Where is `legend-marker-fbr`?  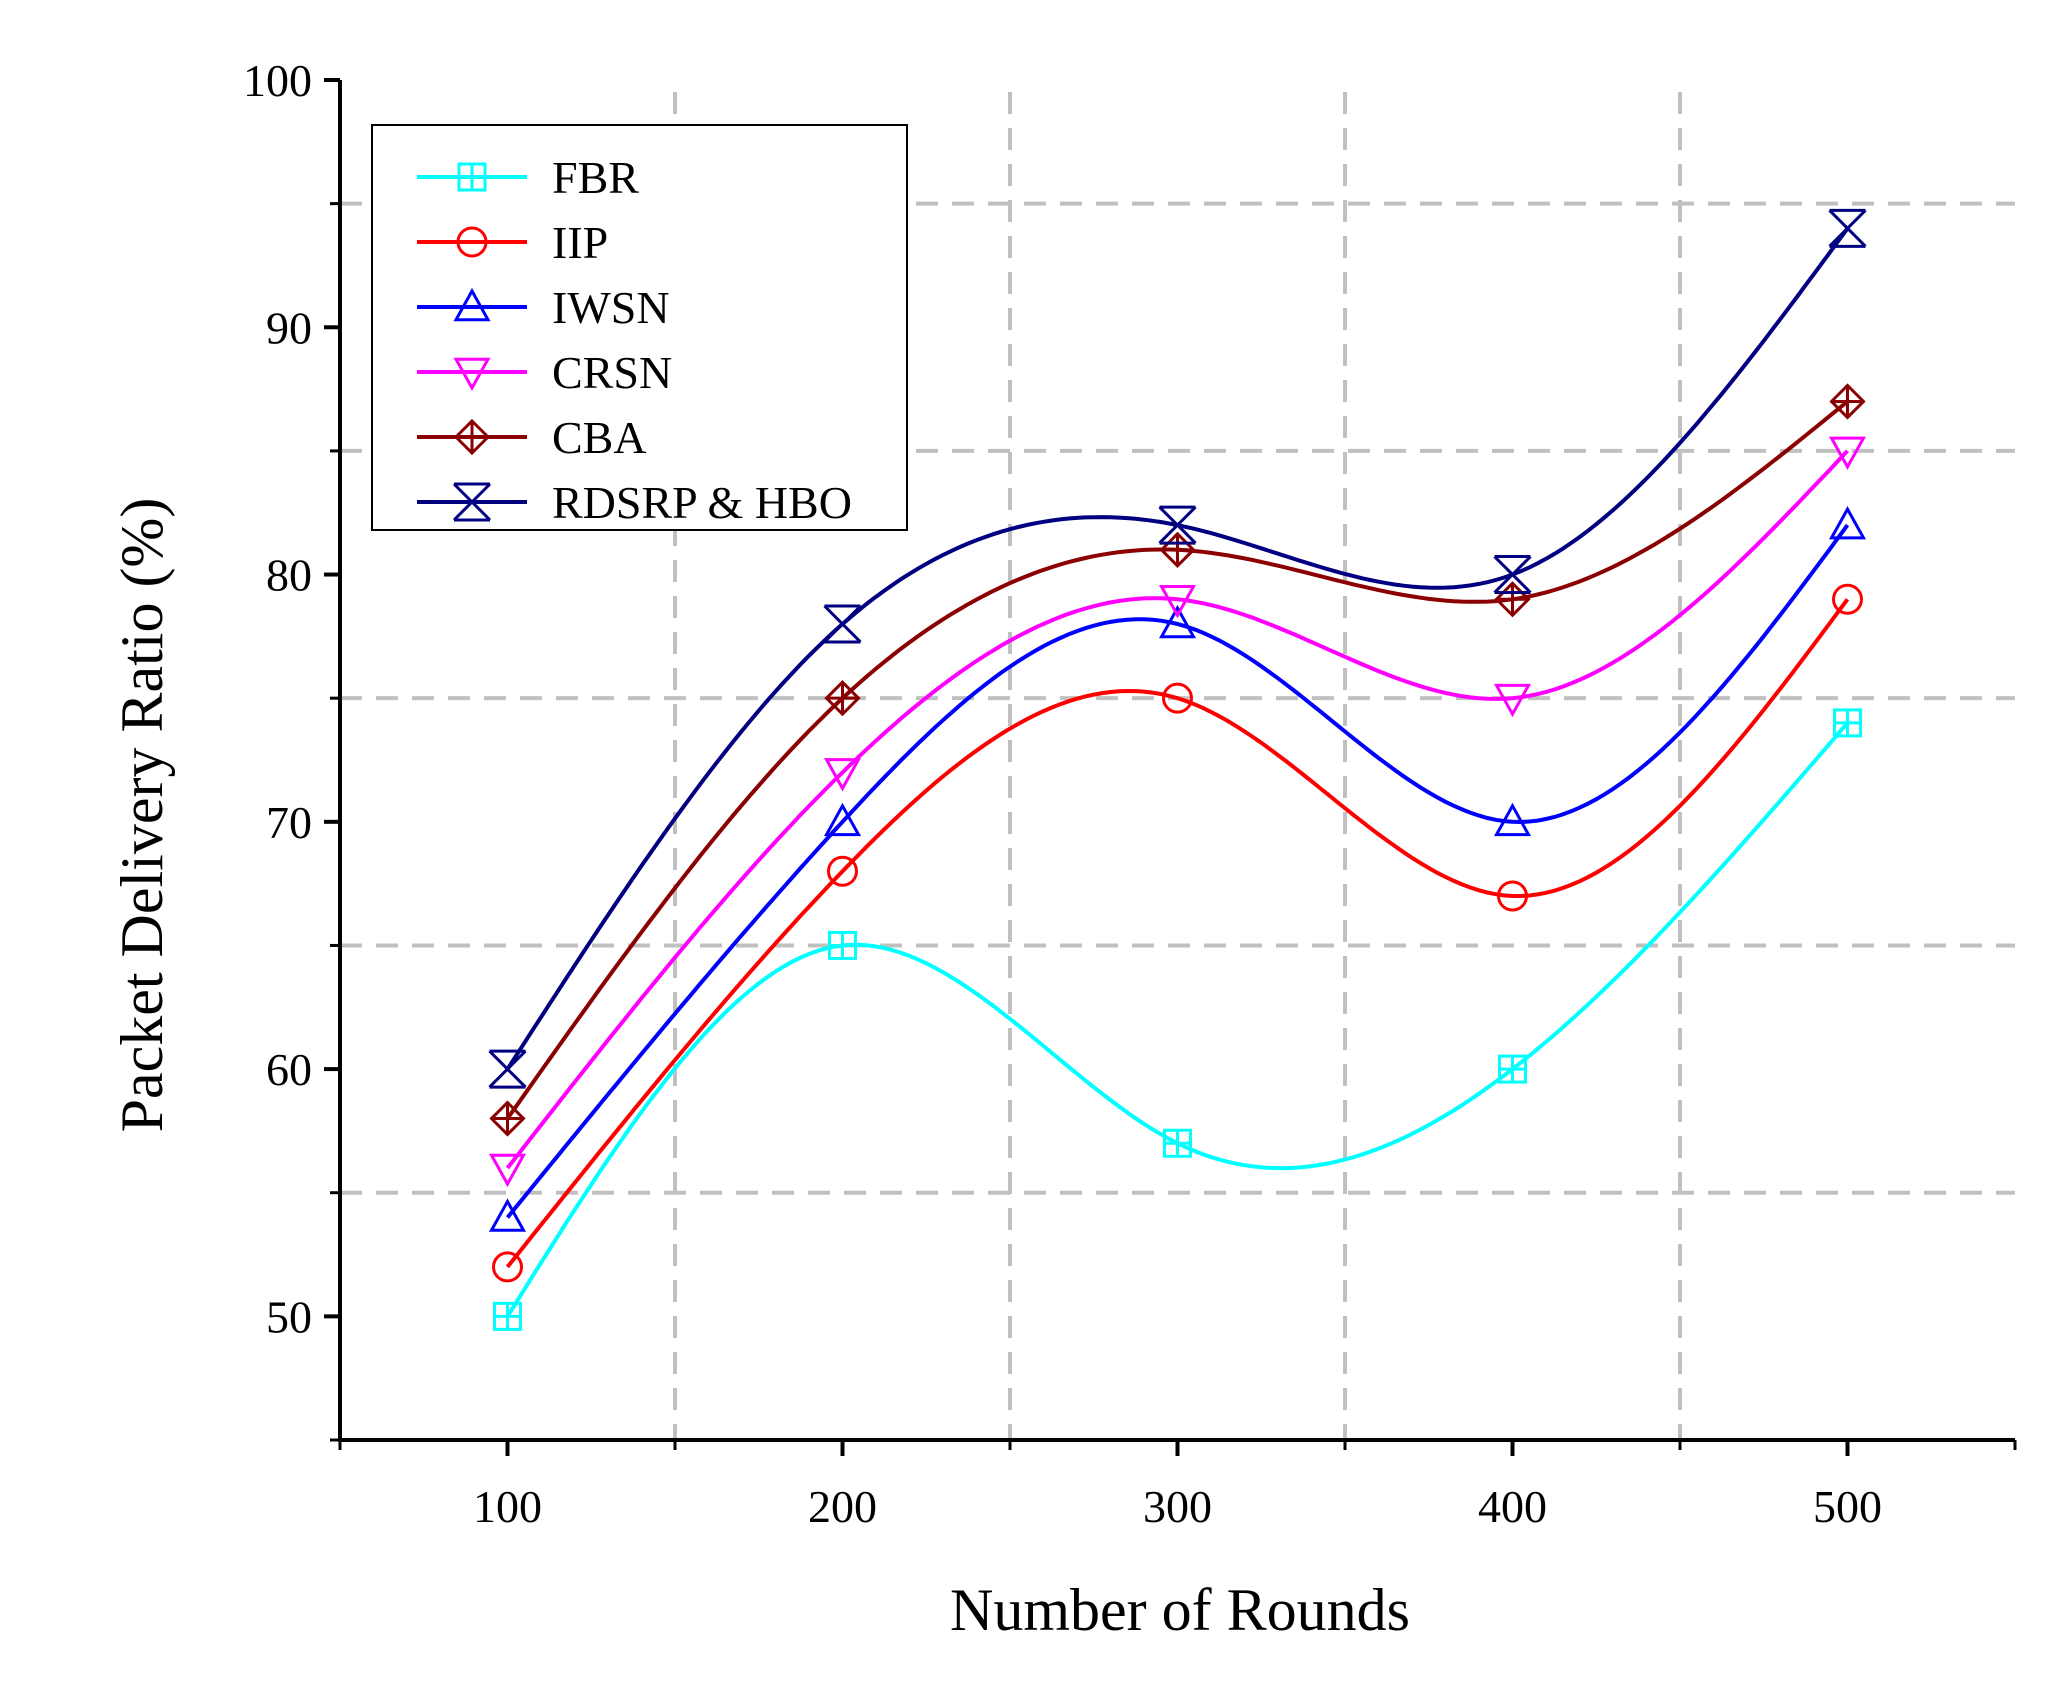
legend-marker-fbr is located at coordinates (472, 177).